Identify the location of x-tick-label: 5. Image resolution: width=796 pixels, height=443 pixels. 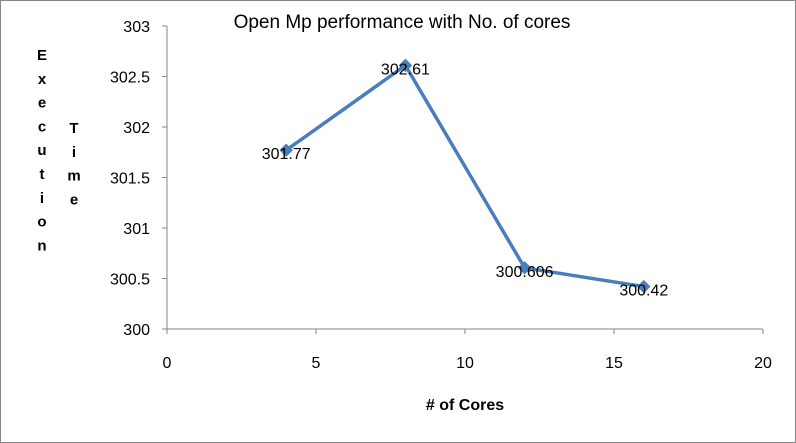
(316, 363).